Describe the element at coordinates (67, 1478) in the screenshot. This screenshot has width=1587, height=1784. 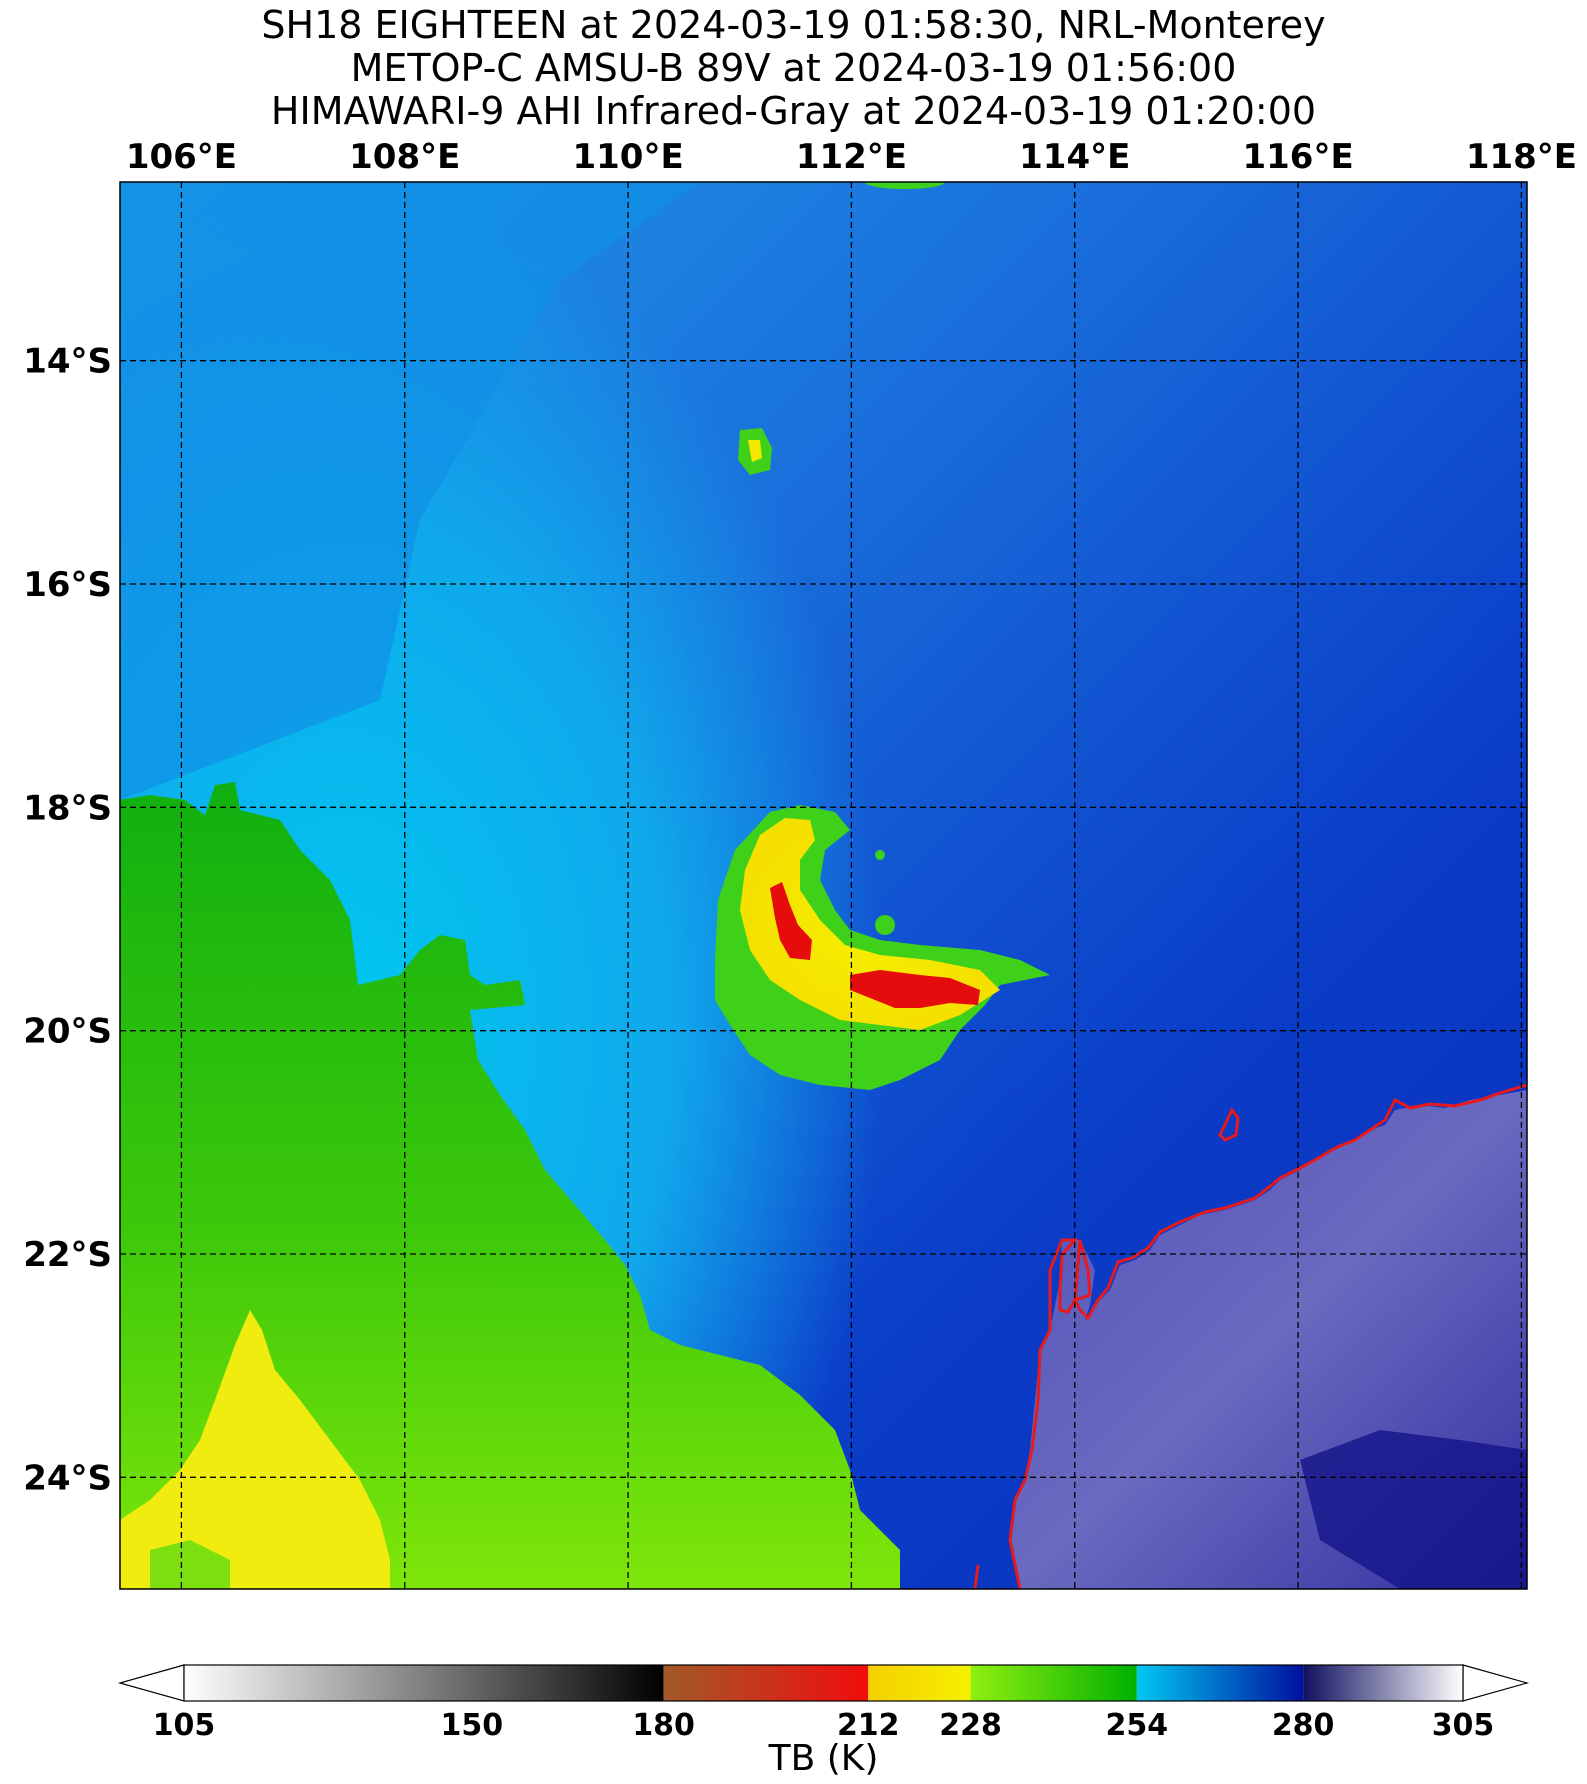
I see `lat-tick-label: 24°S` at that location.